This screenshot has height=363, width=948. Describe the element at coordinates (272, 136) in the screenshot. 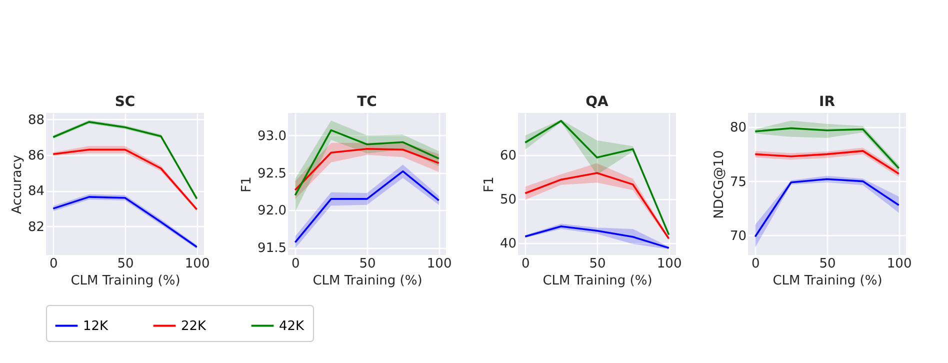

I see `y-tick-label: 93.0` at that location.